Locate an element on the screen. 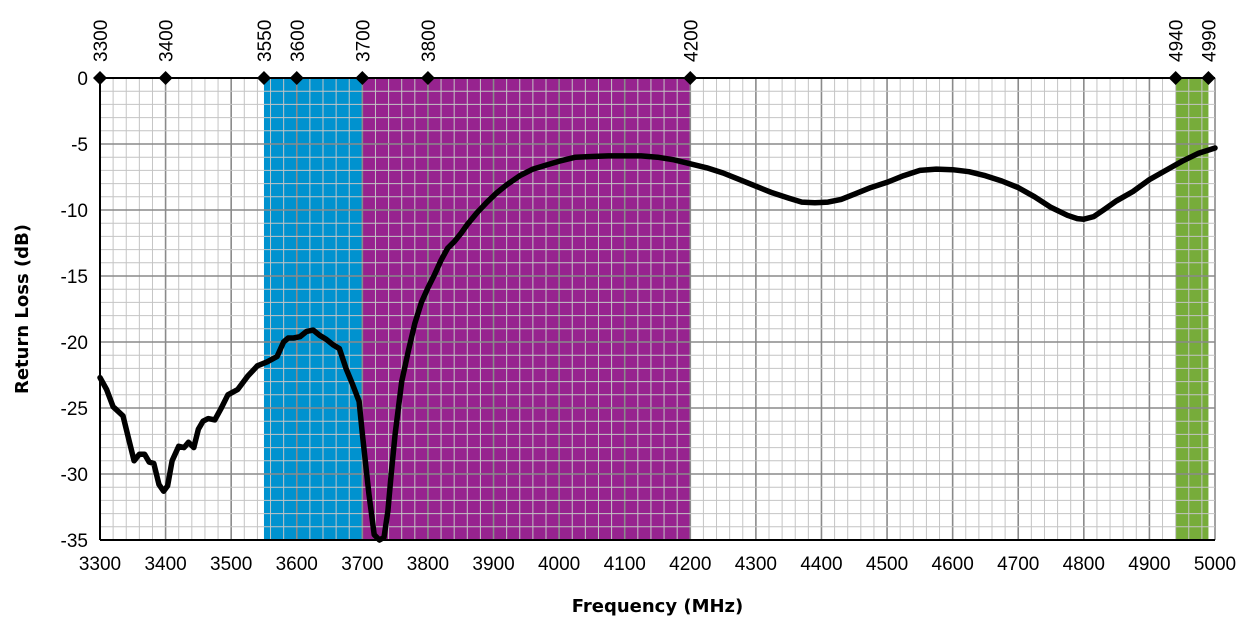 The image size is (1252, 620). band-marker-label: 3800 is located at coordinates (429, 41).